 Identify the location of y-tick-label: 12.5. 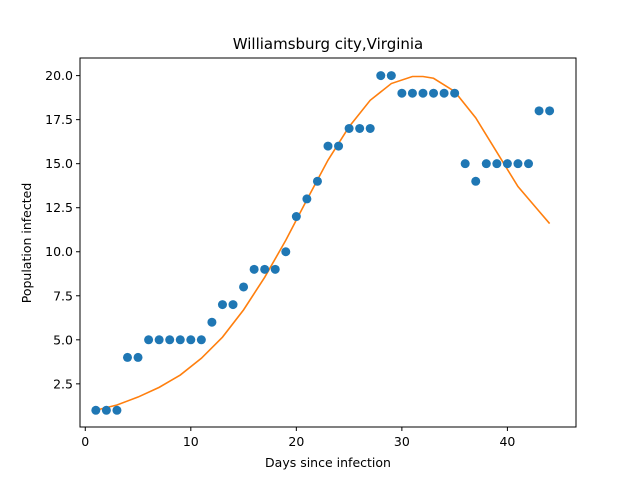
(59, 207).